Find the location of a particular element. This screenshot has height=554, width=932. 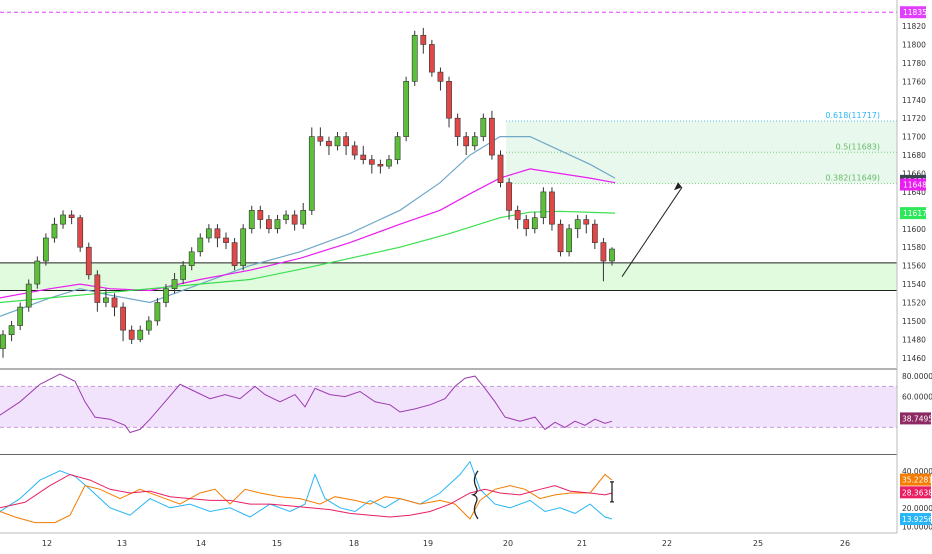

price-tick-label: 11580 is located at coordinates (914, 247).